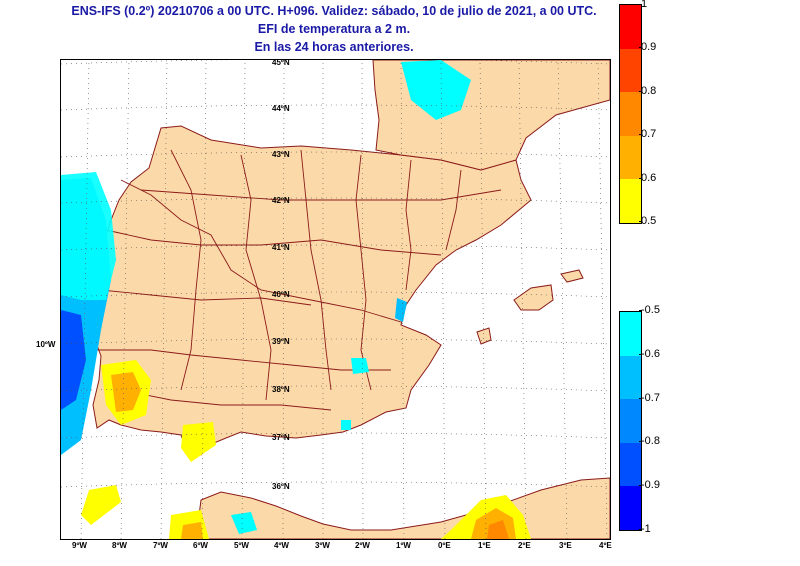 This screenshot has width=800, height=566. What do you see at coordinates (79, 545) in the screenshot?
I see `lon-label: 9ºW` at bounding box center [79, 545].